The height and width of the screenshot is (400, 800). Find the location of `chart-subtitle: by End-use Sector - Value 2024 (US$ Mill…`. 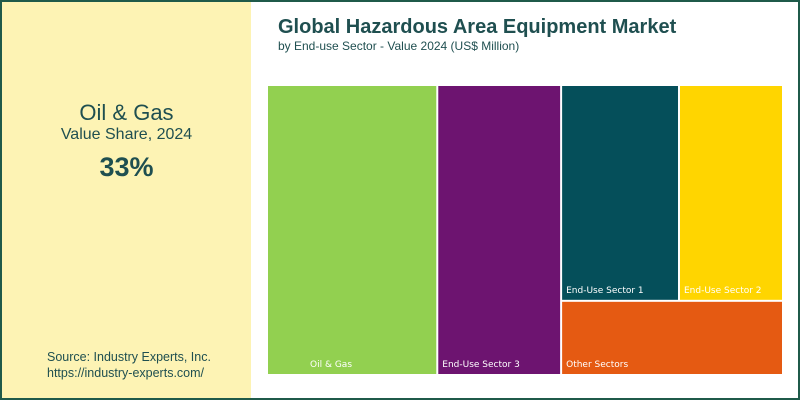

chart-subtitle: by End-use Sector - Value 2024 (US$ Mill… is located at coordinates (399, 46).